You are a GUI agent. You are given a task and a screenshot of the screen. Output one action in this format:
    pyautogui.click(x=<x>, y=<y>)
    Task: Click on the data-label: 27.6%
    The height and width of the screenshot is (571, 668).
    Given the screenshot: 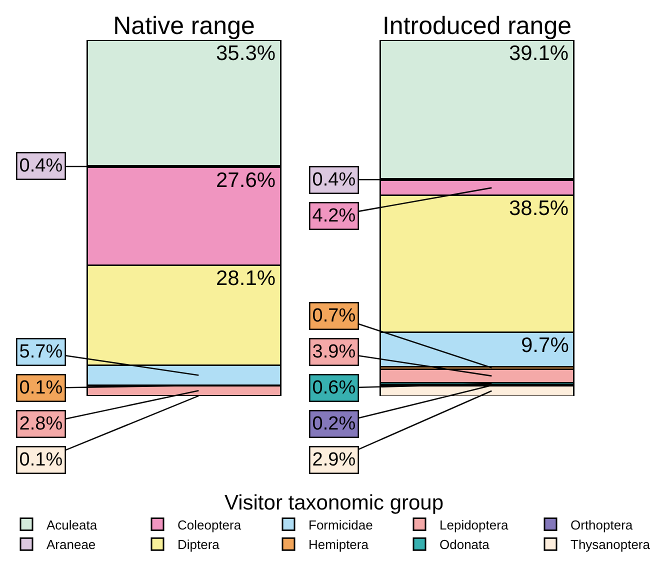 What is the action you would take?
    pyautogui.click(x=246, y=180)
    